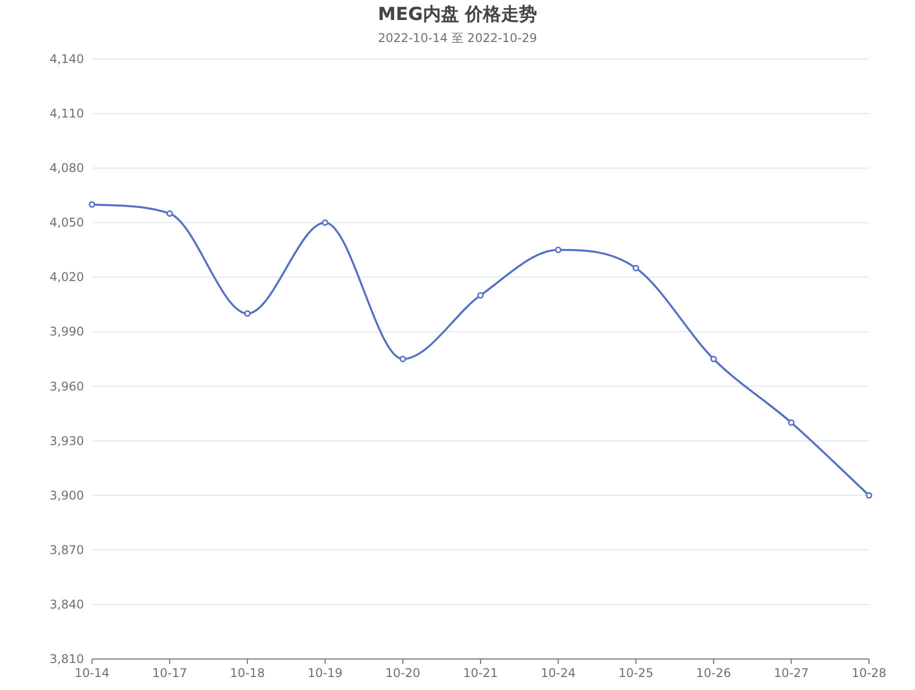  What do you see at coordinates (67, 277) in the screenshot?
I see `y-tick-label: 4,020` at bounding box center [67, 277].